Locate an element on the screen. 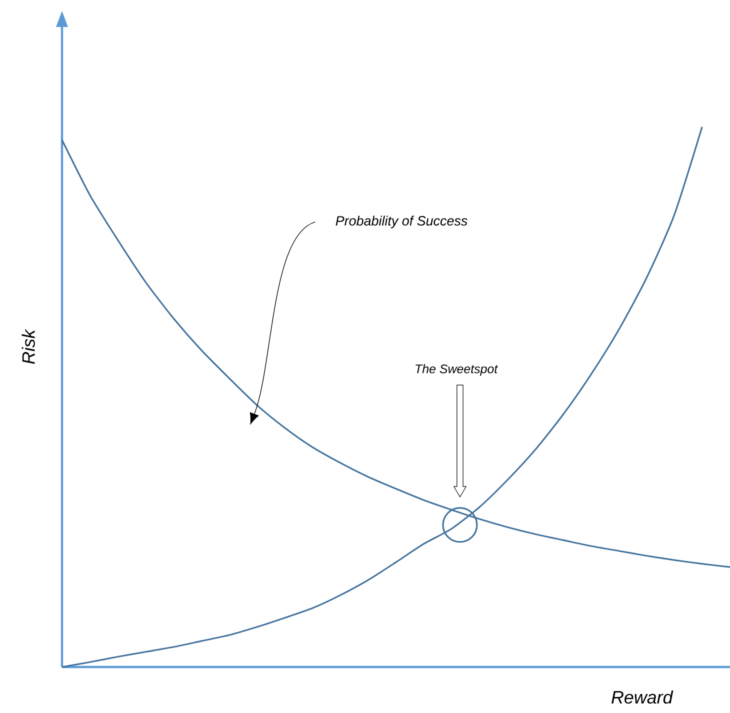 This screenshot has width=730, height=713. annotation: Probability of Success is located at coordinates (402, 222).